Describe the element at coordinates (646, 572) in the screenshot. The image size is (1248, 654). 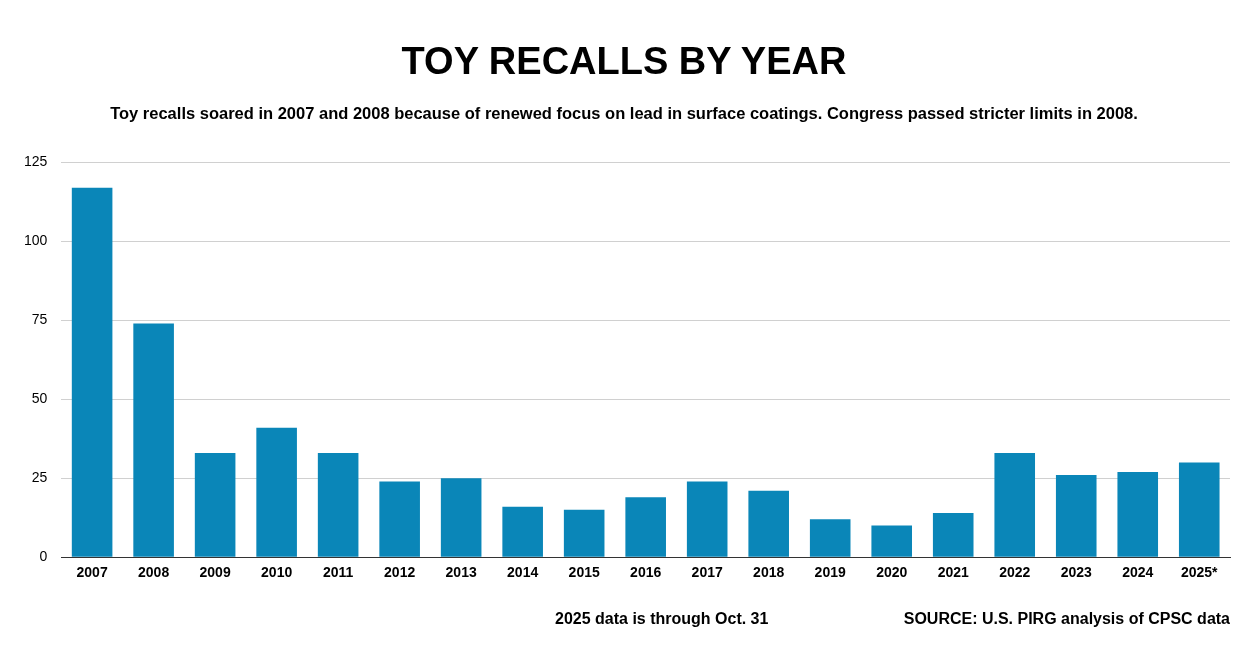
I see `x-tick-label: 2016` at that location.